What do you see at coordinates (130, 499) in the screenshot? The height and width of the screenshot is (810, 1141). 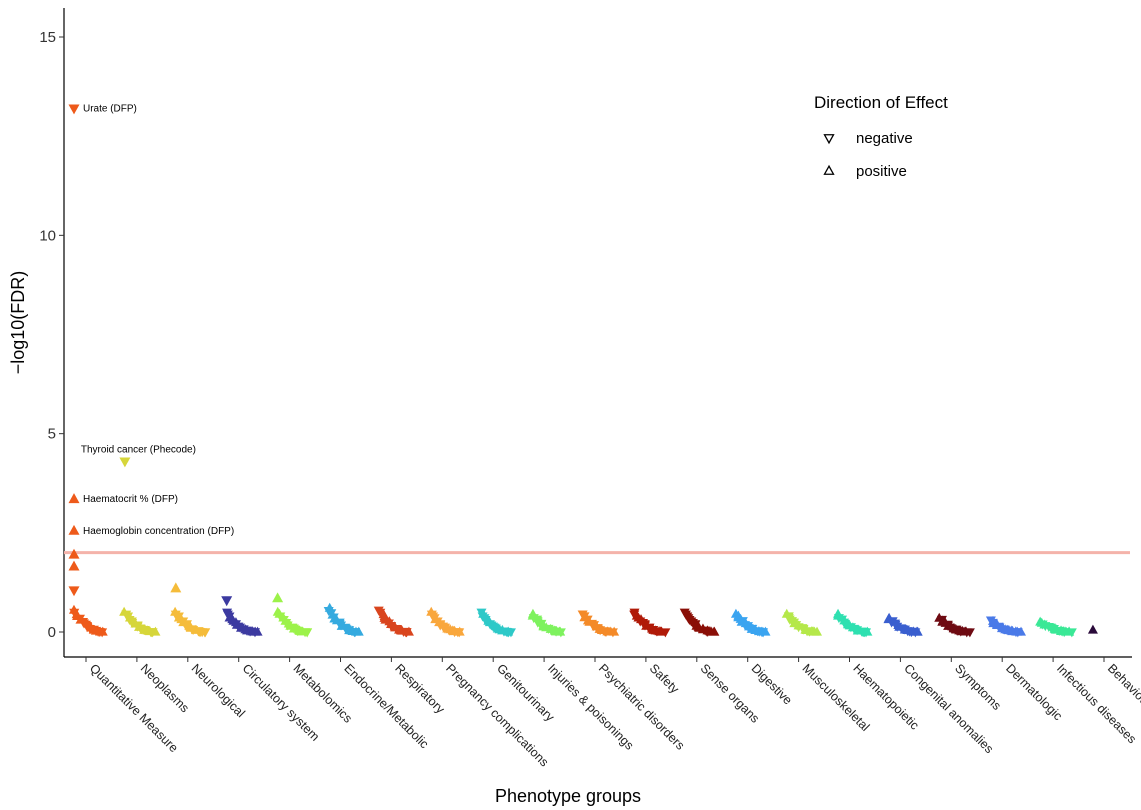 I see `point-label-2: Haematocrit % (DFP)` at bounding box center [130, 499].